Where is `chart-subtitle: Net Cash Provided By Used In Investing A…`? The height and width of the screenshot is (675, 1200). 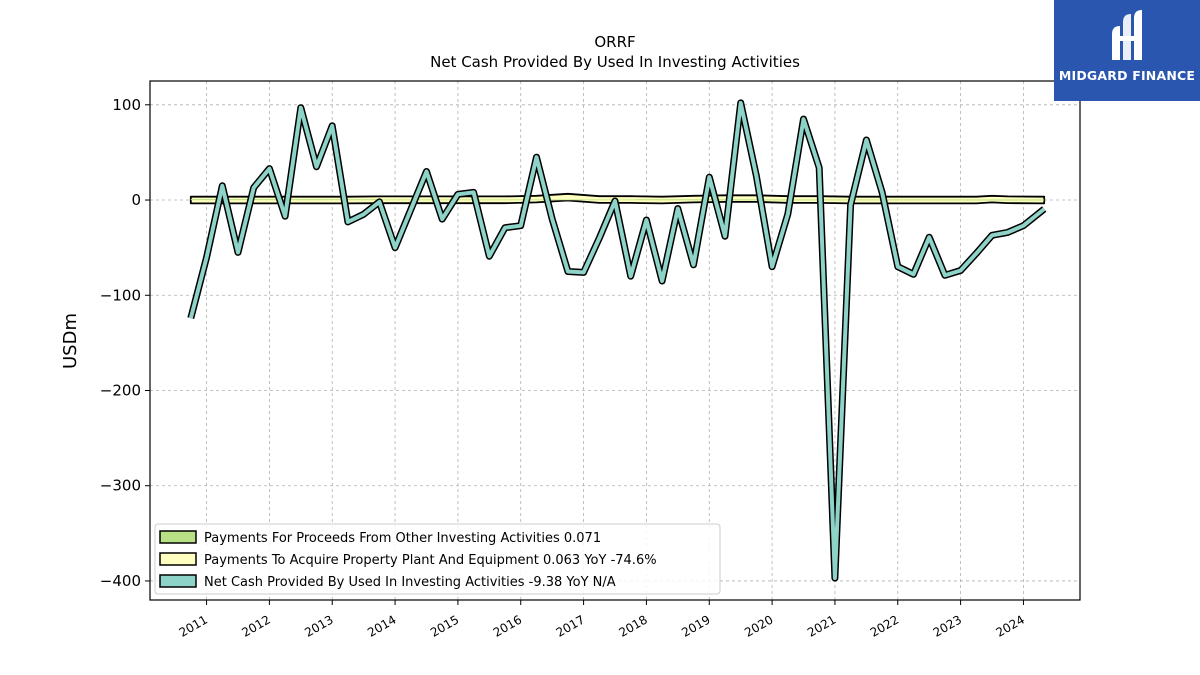
chart-subtitle: Net Cash Provided By Used In Investing A… is located at coordinates (615, 62).